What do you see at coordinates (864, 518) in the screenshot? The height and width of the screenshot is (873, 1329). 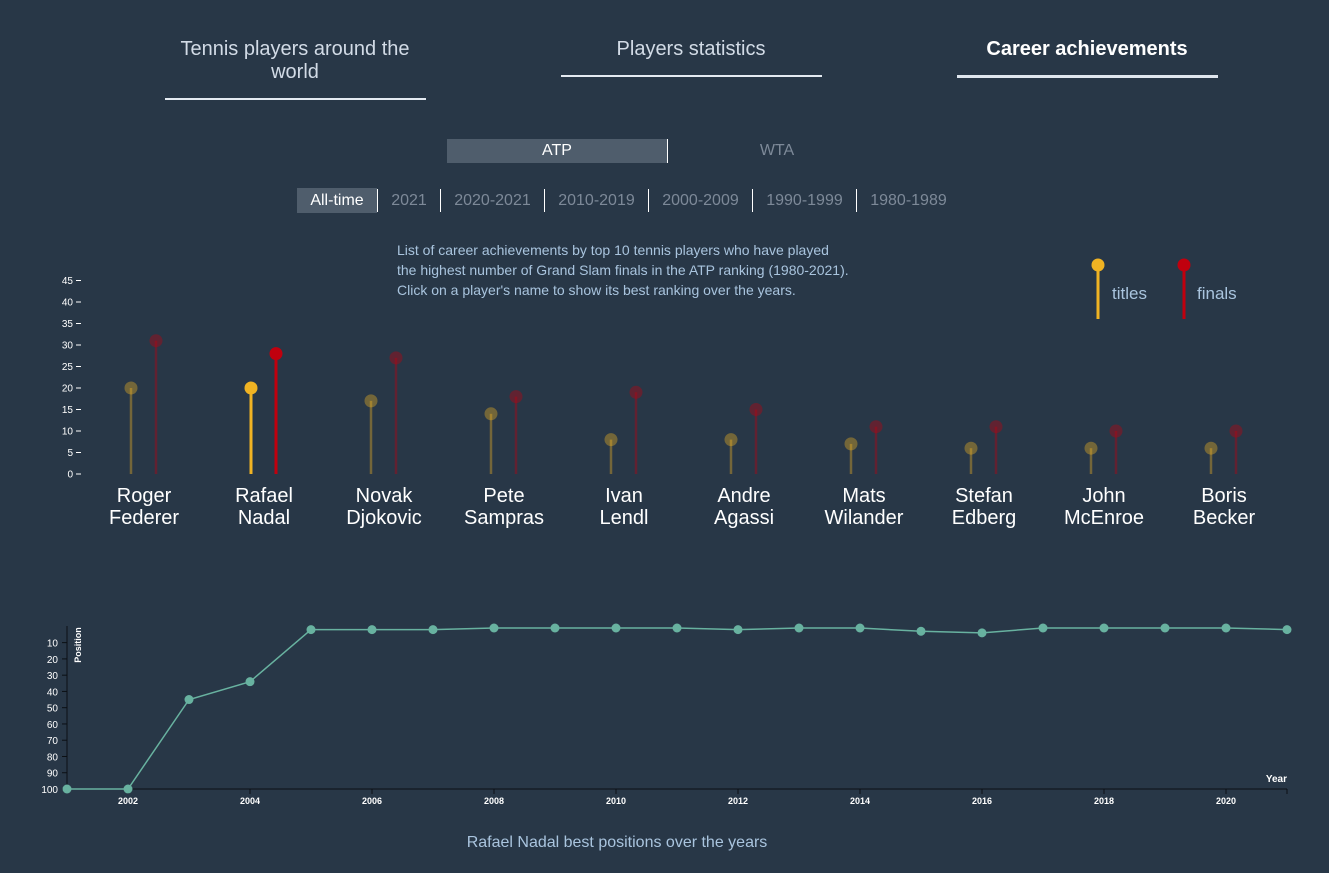 I see `player-name-line: Wilander` at bounding box center [864, 518].